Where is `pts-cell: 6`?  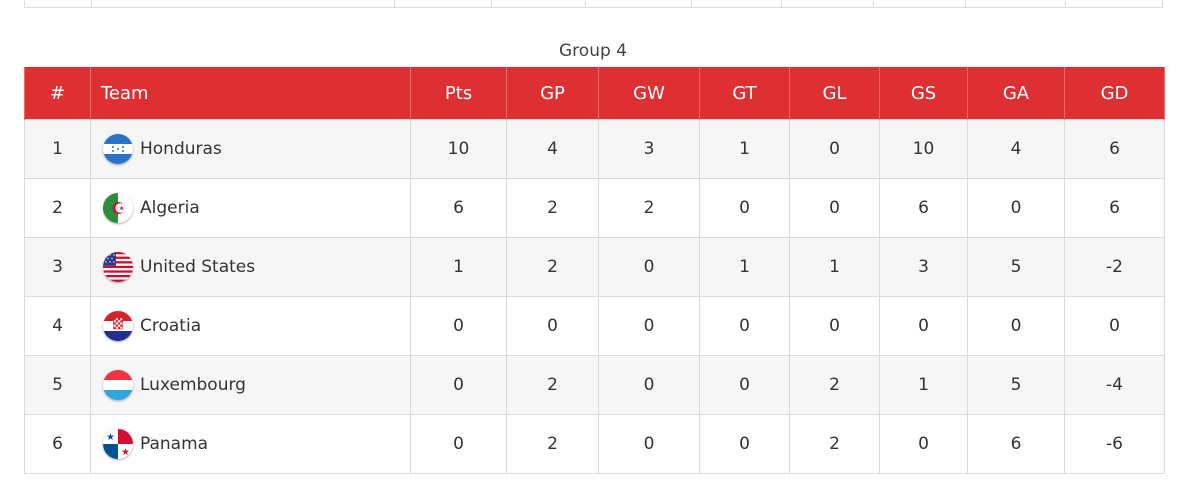
pts-cell: 6 is located at coordinates (458, 208).